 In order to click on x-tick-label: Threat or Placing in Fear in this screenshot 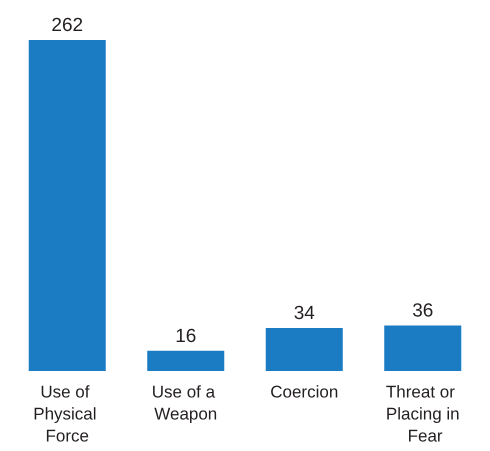, I will do `click(423, 414)`.